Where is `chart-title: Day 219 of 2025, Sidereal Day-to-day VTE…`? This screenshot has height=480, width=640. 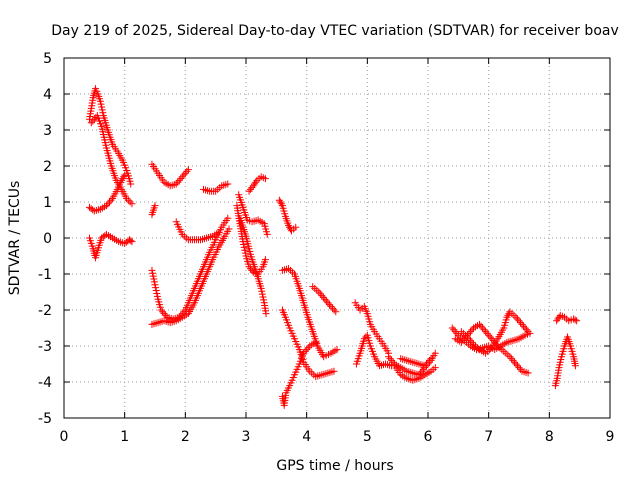
chart-title: Day 219 of 2025, Sidereal Day-to-day VTE… is located at coordinates (335, 31).